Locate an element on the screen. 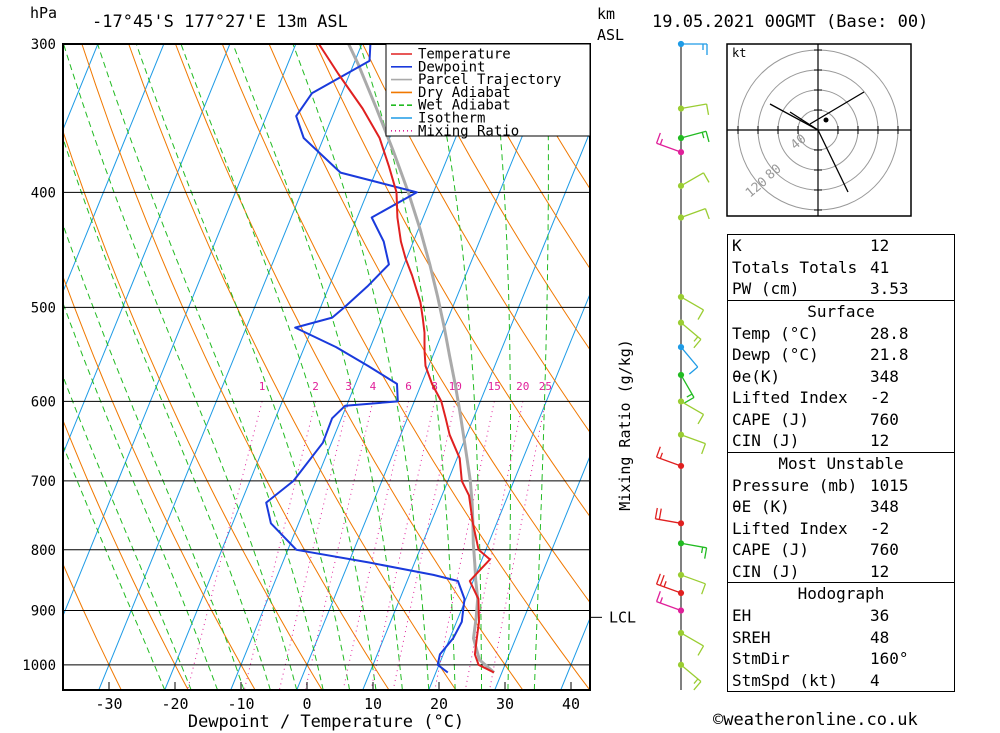 Image resolution: width=1000 pixels, height=733 pixels. index-label: Pressure (mb) is located at coordinates (795, 485).